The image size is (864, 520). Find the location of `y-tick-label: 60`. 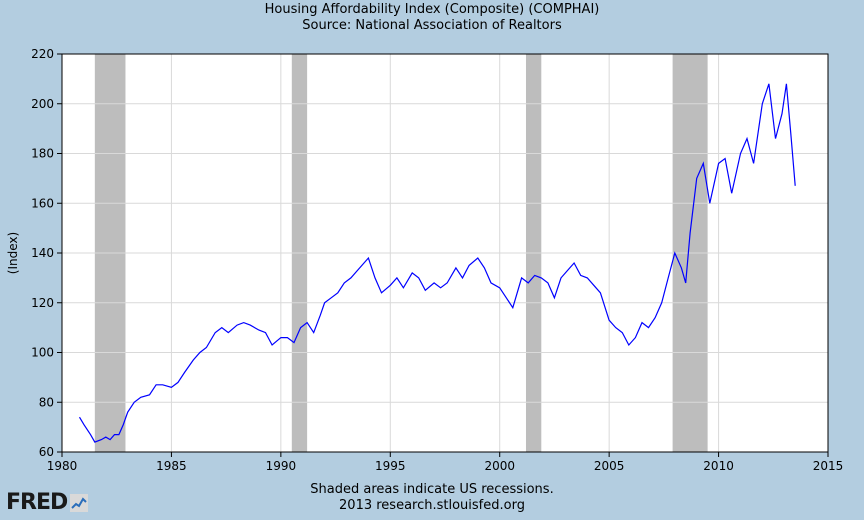

y-tick-label: 60 is located at coordinates (46, 452).